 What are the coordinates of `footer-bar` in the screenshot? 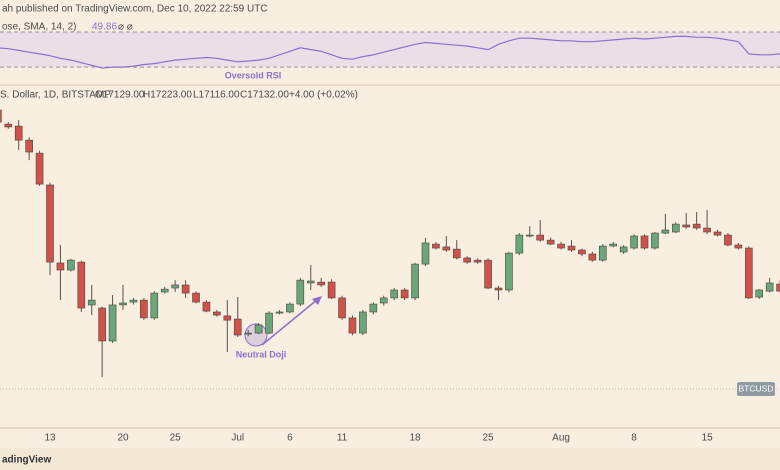 It's located at (390, 459).